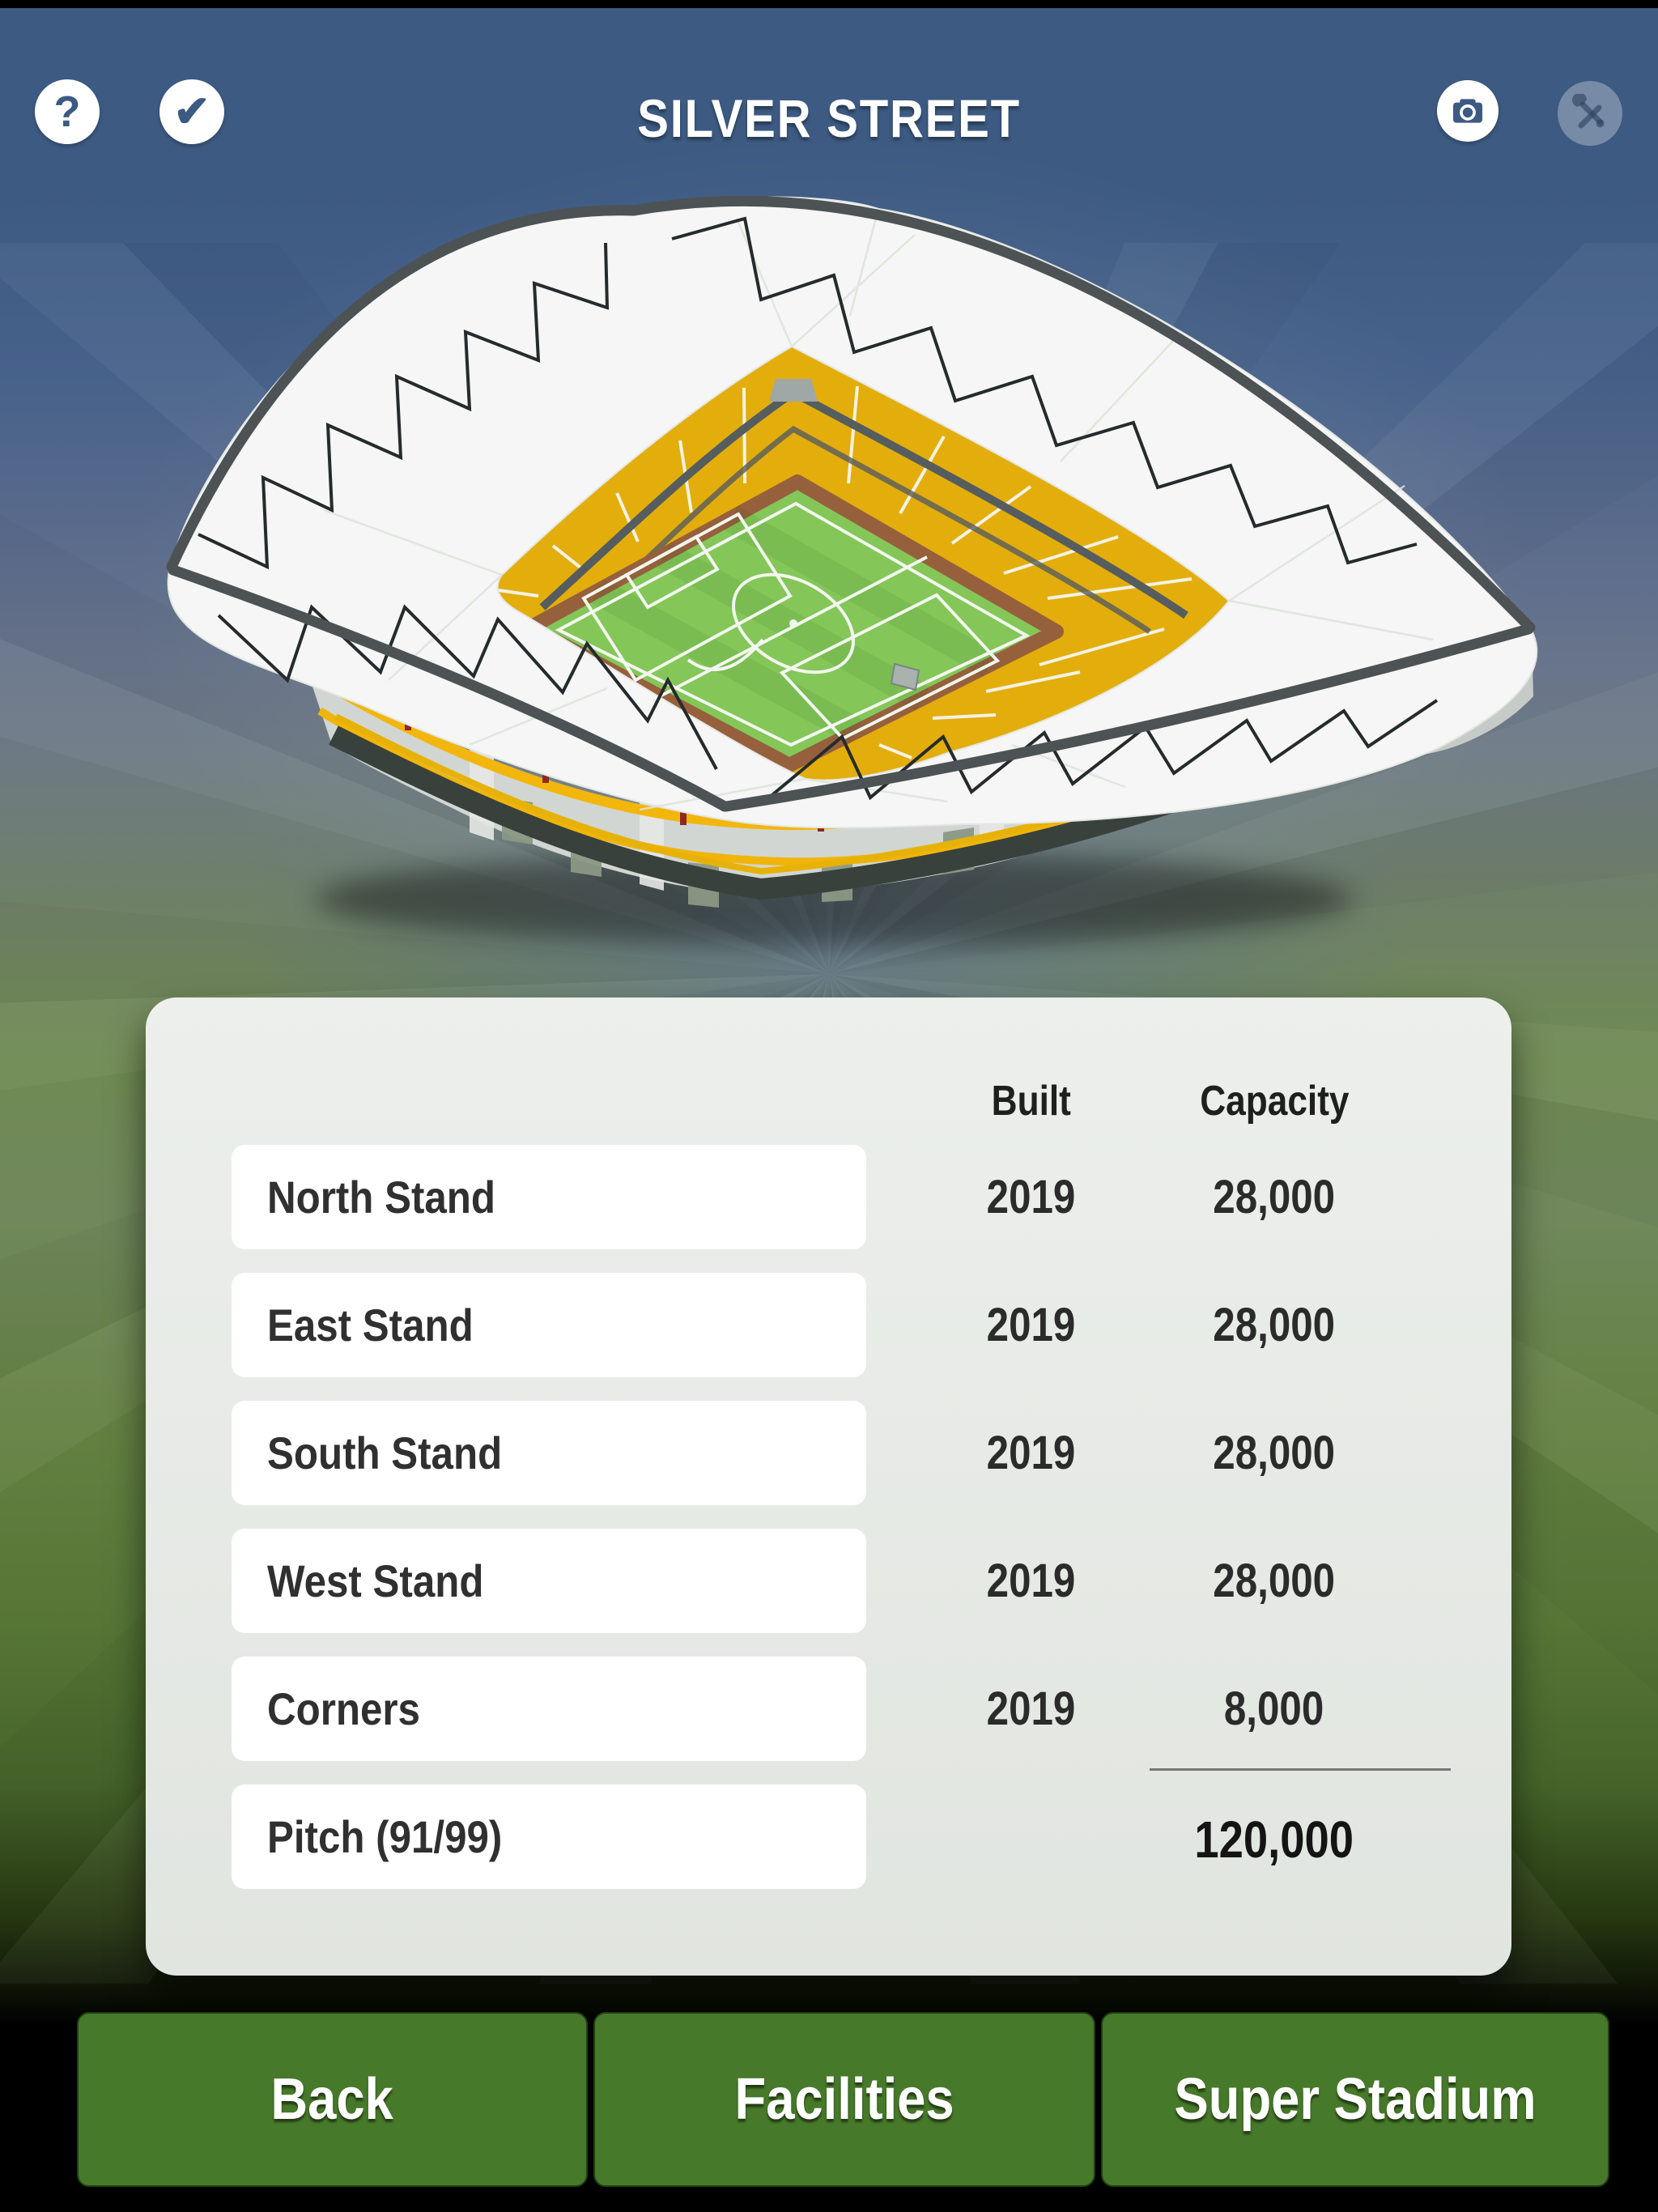  I want to click on super-stadium-button: Super Stadium, so click(1355, 2099).